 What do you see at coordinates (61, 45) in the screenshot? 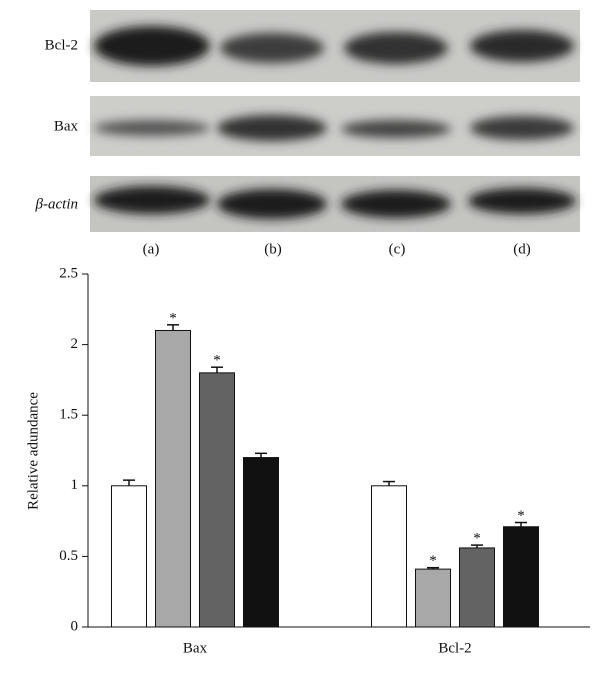
I see `blot-row-label: Bcl-2` at bounding box center [61, 45].